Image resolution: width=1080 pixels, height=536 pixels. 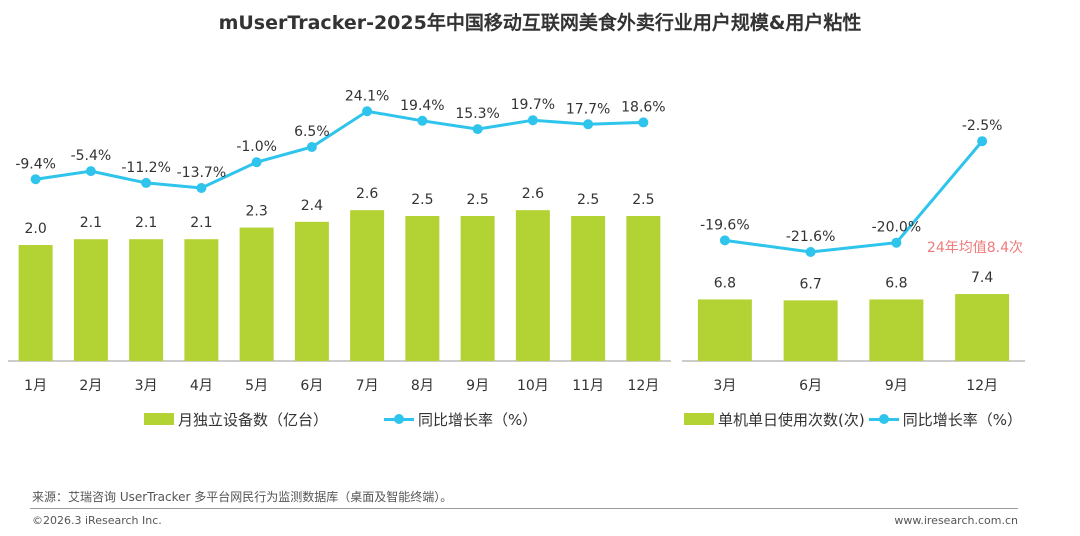 I want to click on legend-bar-swatch, so click(x=159, y=419).